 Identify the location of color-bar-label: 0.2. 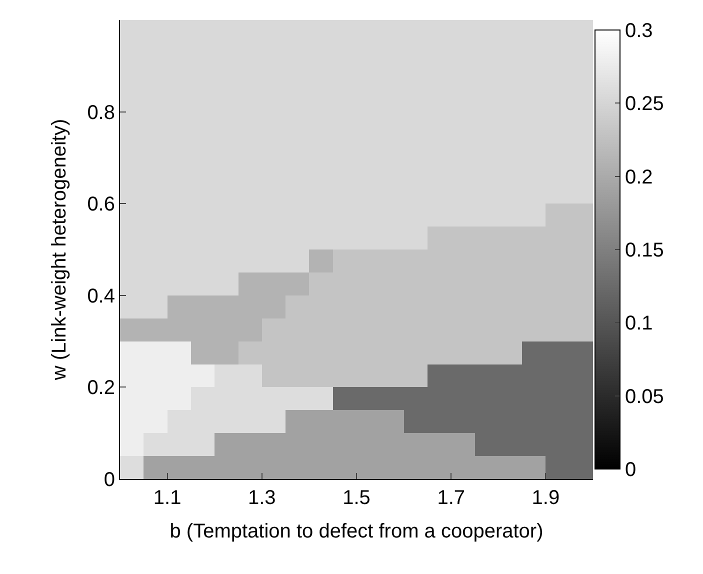
(639, 177).